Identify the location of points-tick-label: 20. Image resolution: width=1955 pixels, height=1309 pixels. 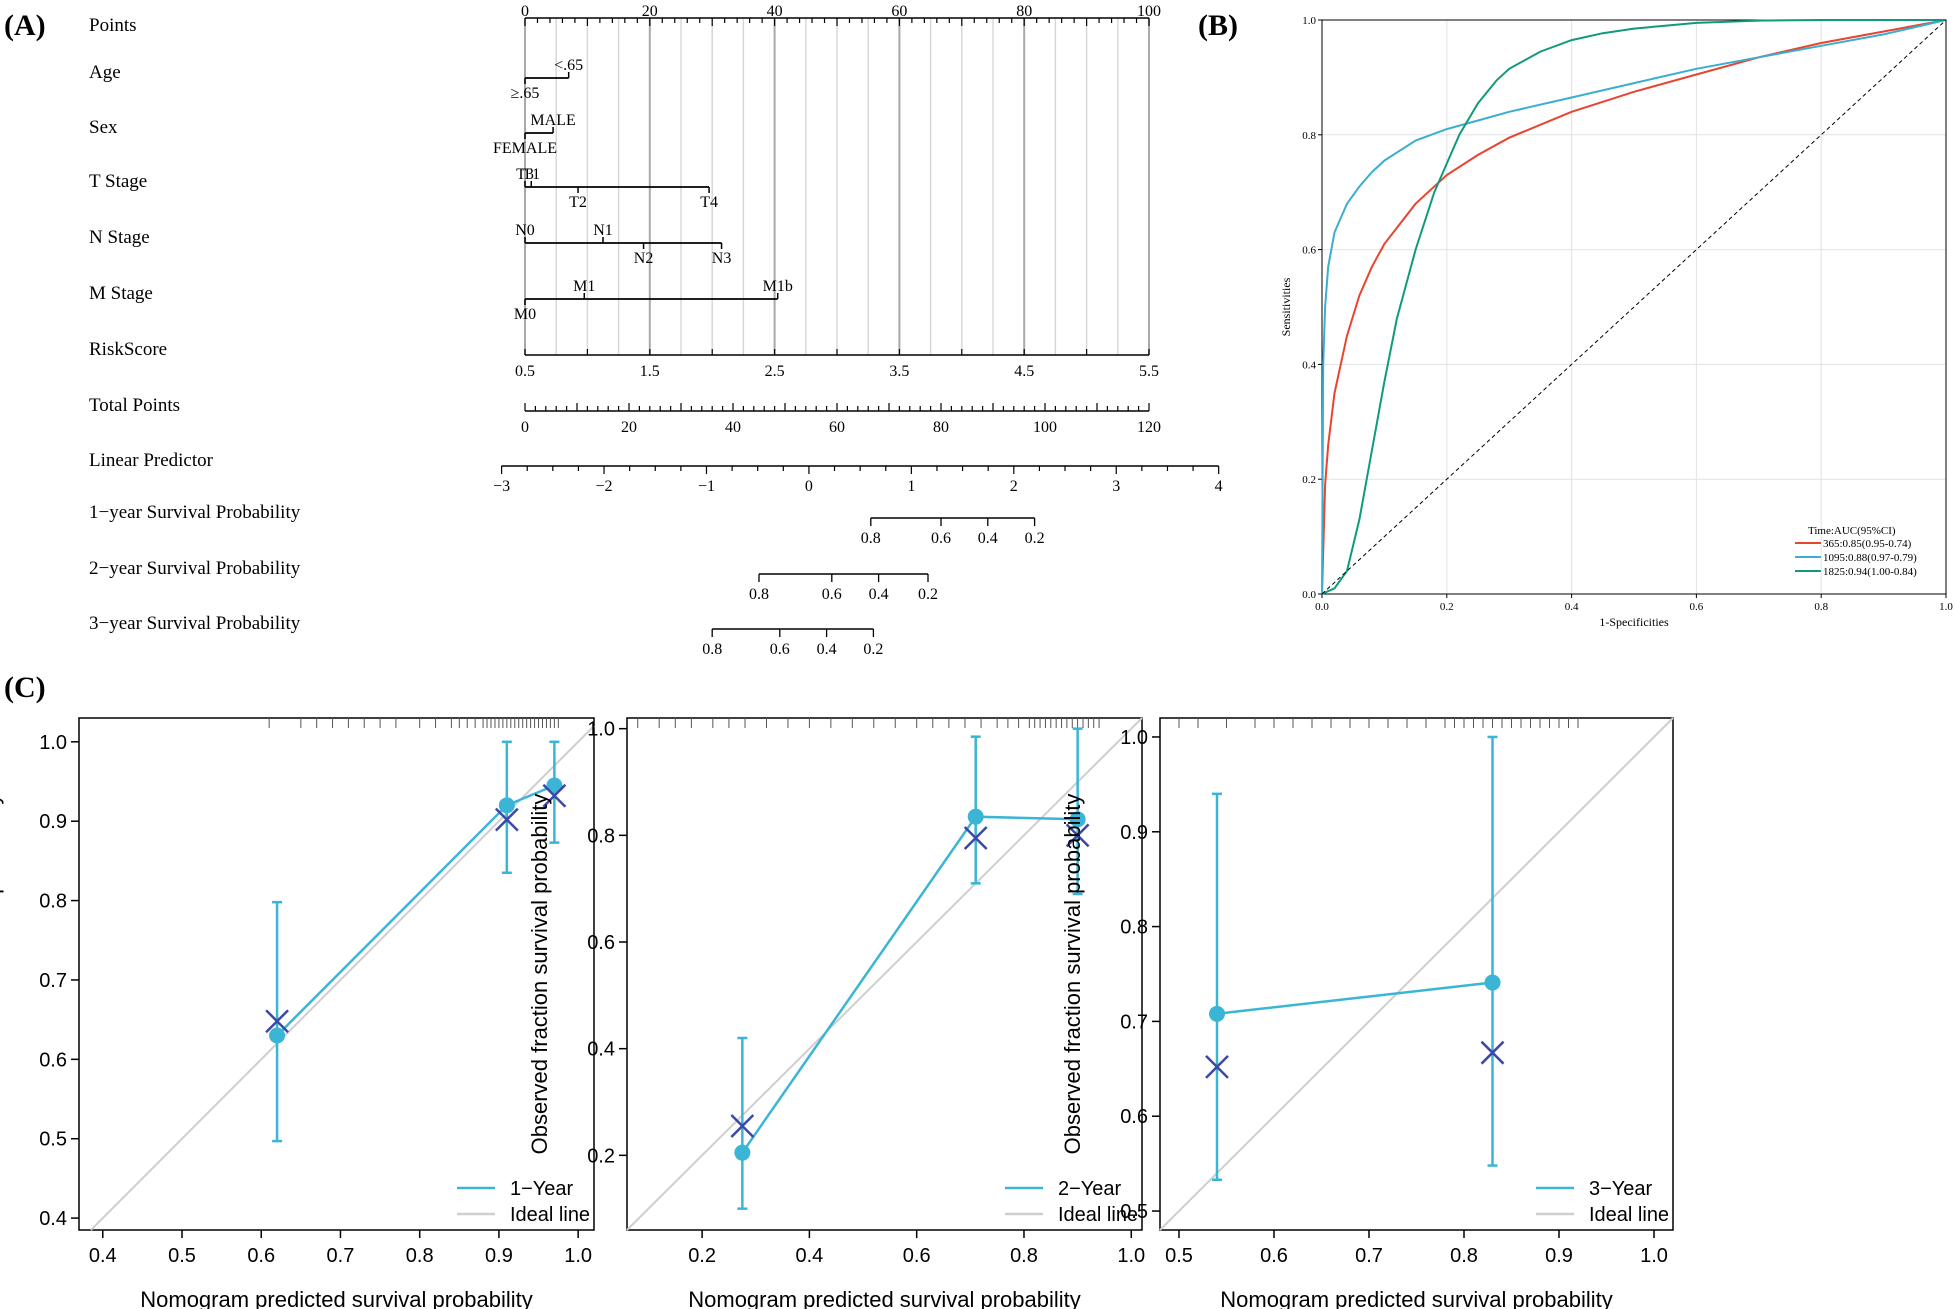
(650, 11).